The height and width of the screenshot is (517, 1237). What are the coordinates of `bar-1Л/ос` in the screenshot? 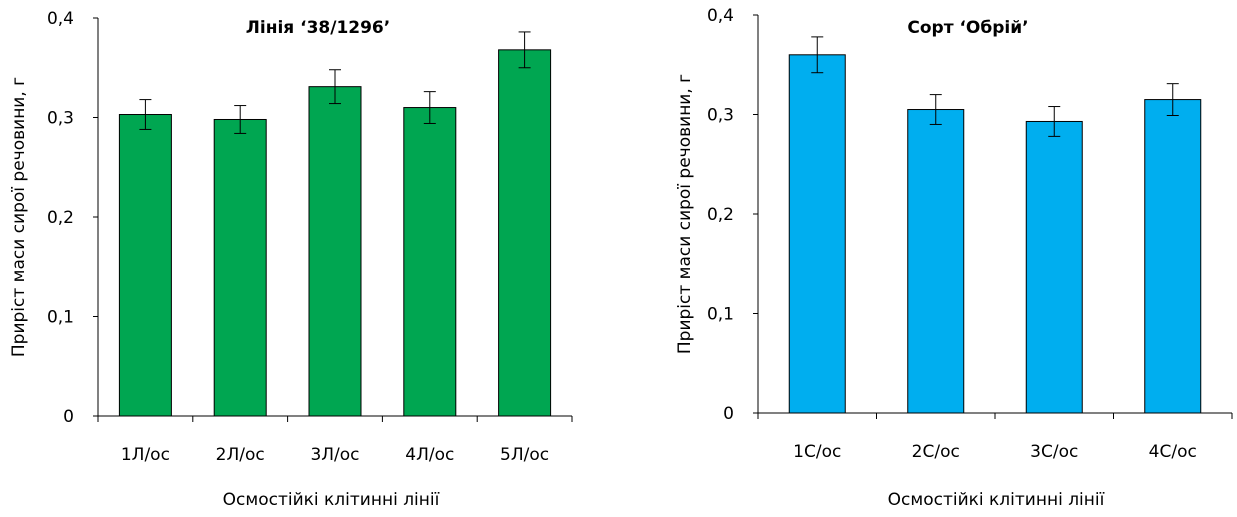 It's located at (145, 265).